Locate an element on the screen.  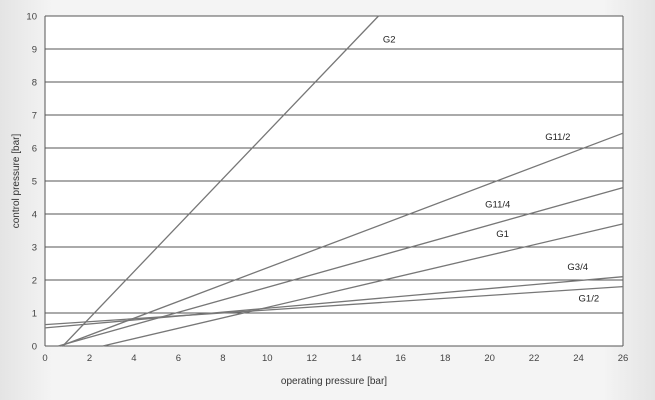
y-tick-label: 8 is located at coordinates (34, 83).